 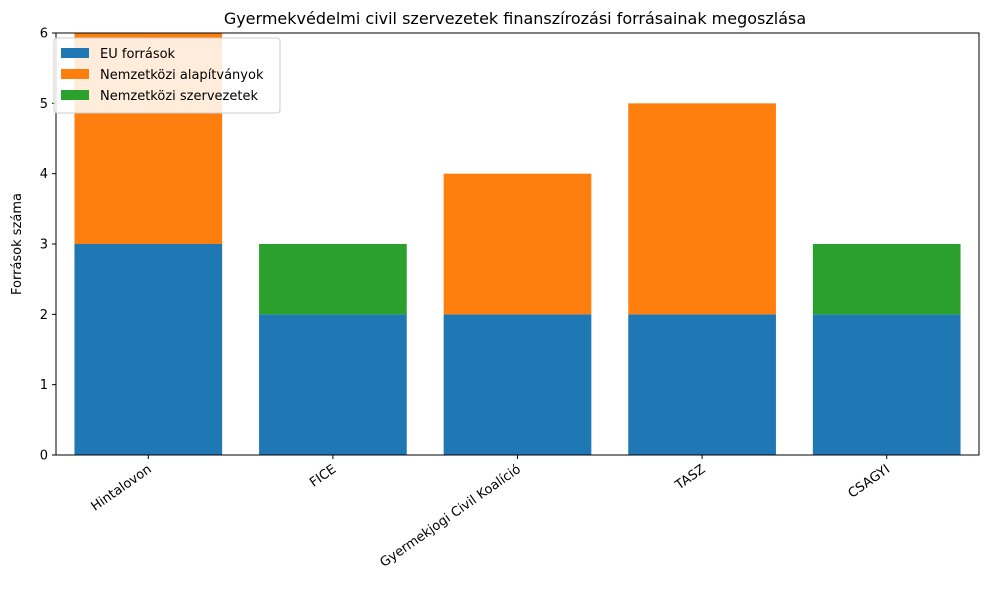 What do you see at coordinates (122, 488) in the screenshot?
I see `x-tick-label: Hintalovon` at bounding box center [122, 488].